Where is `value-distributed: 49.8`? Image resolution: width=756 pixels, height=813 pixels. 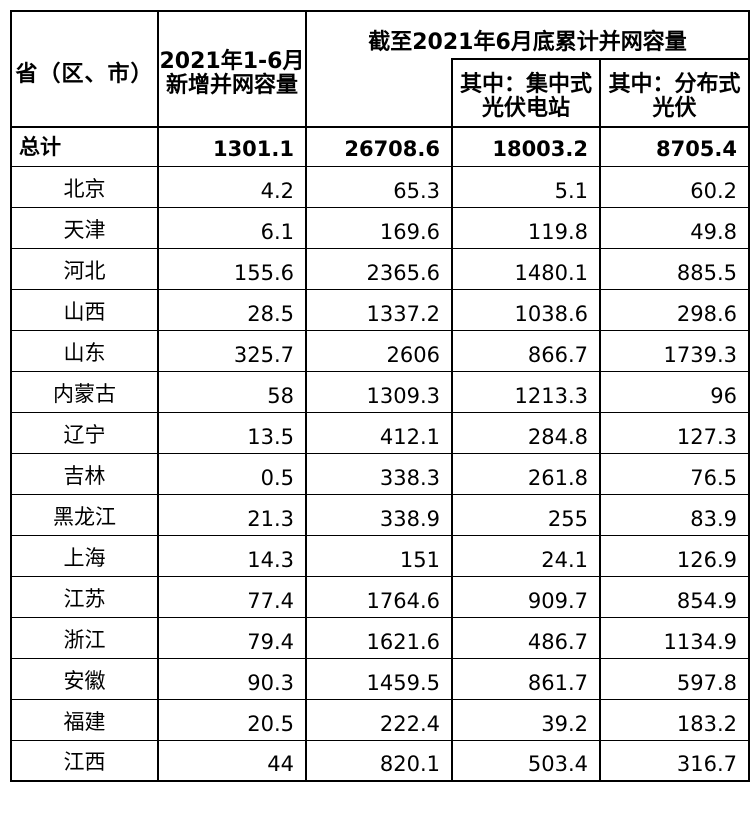
value-distributed: 49.8 is located at coordinates (674, 227).